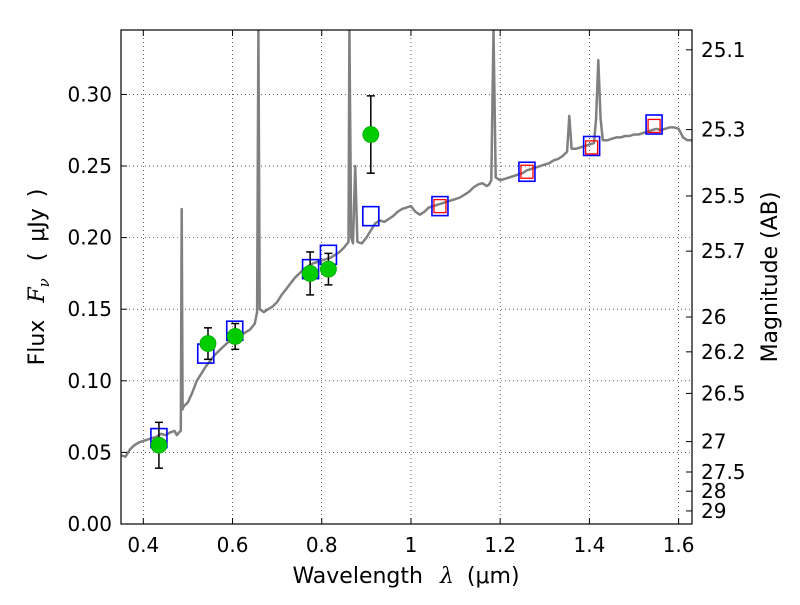 The height and width of the screenshot is (605, 800). Describe the element at coordinates (37, 193) in the screenshot. I see `y-axis-title-close: )` at that location.